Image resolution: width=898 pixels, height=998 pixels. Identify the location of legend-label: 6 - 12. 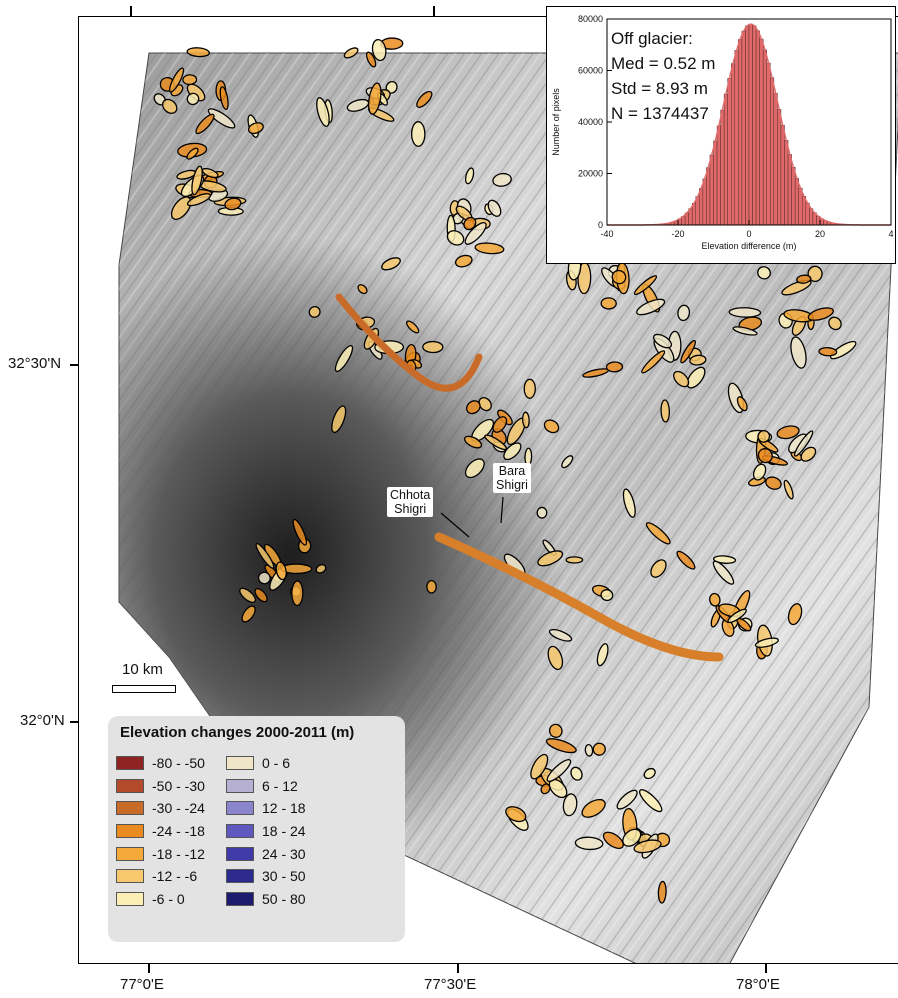
(280, 785).